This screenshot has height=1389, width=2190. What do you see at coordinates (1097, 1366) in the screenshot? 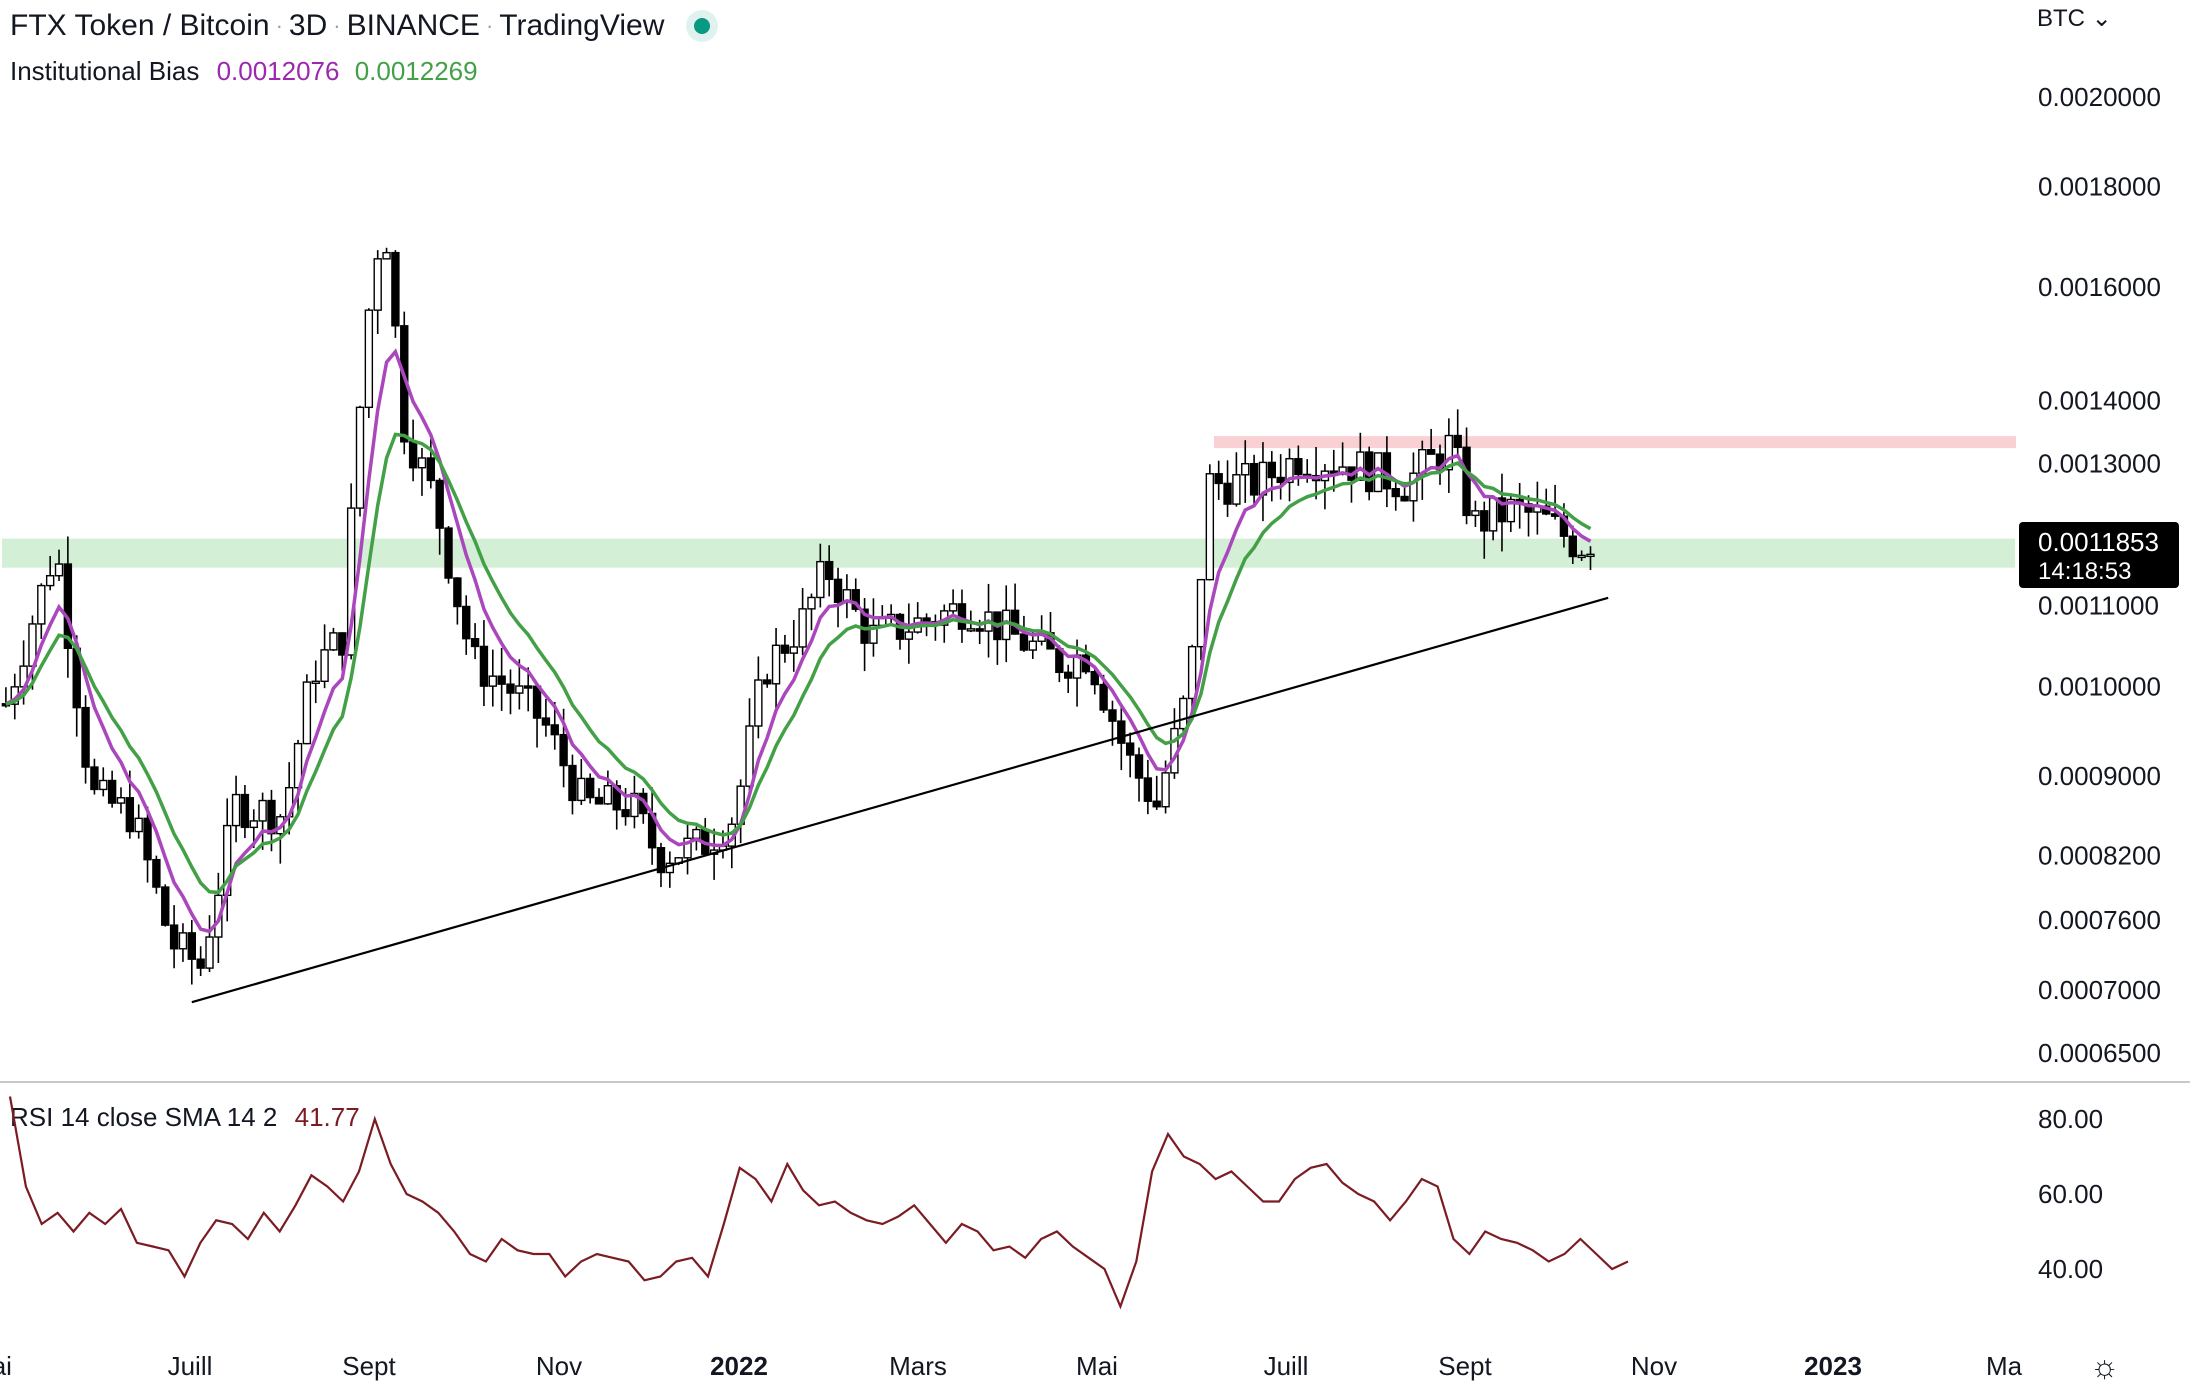
I see `time-axis-tick: Mai` at bounding box center [1097, 1366].